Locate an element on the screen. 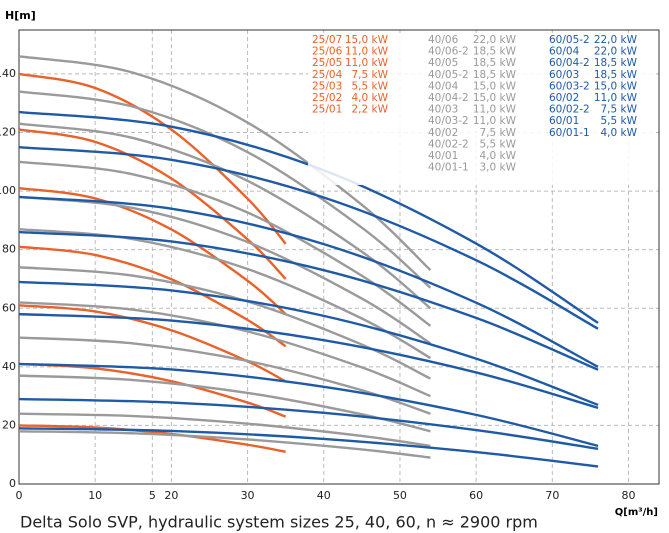 Image resolution: width=669 pixels, height=533 pixels. x-axis-label: Q[m³/h] is located at coordinates (636, 512).